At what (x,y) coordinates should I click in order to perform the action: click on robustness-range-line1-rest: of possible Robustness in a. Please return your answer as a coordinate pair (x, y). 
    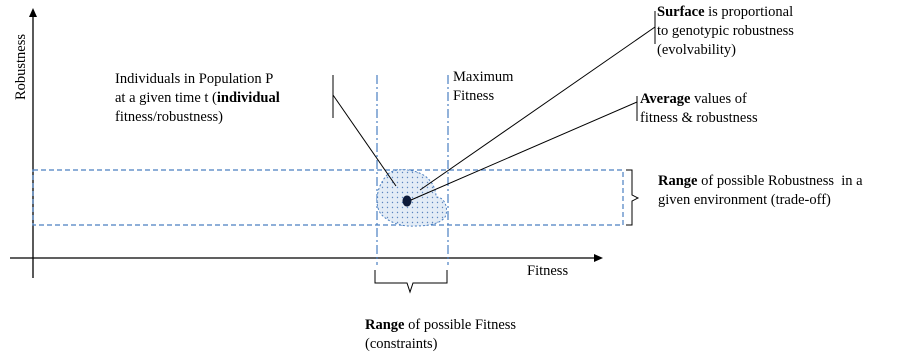
    Looking at the image, I should click on (780, 181).